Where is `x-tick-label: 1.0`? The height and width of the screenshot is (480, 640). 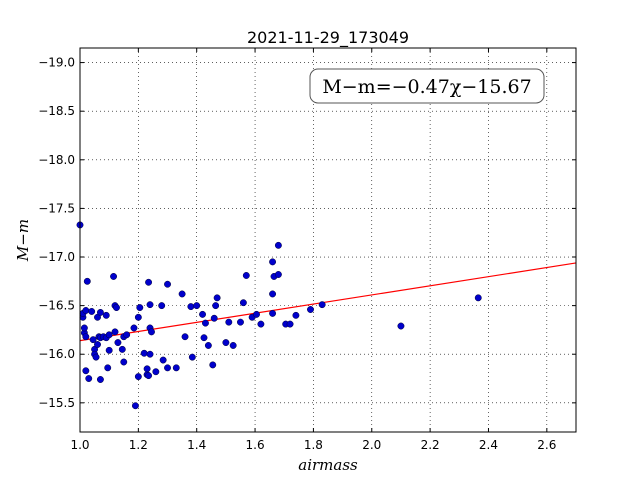
x-tick-label: 1.0 is located at coordinates (79, 445).